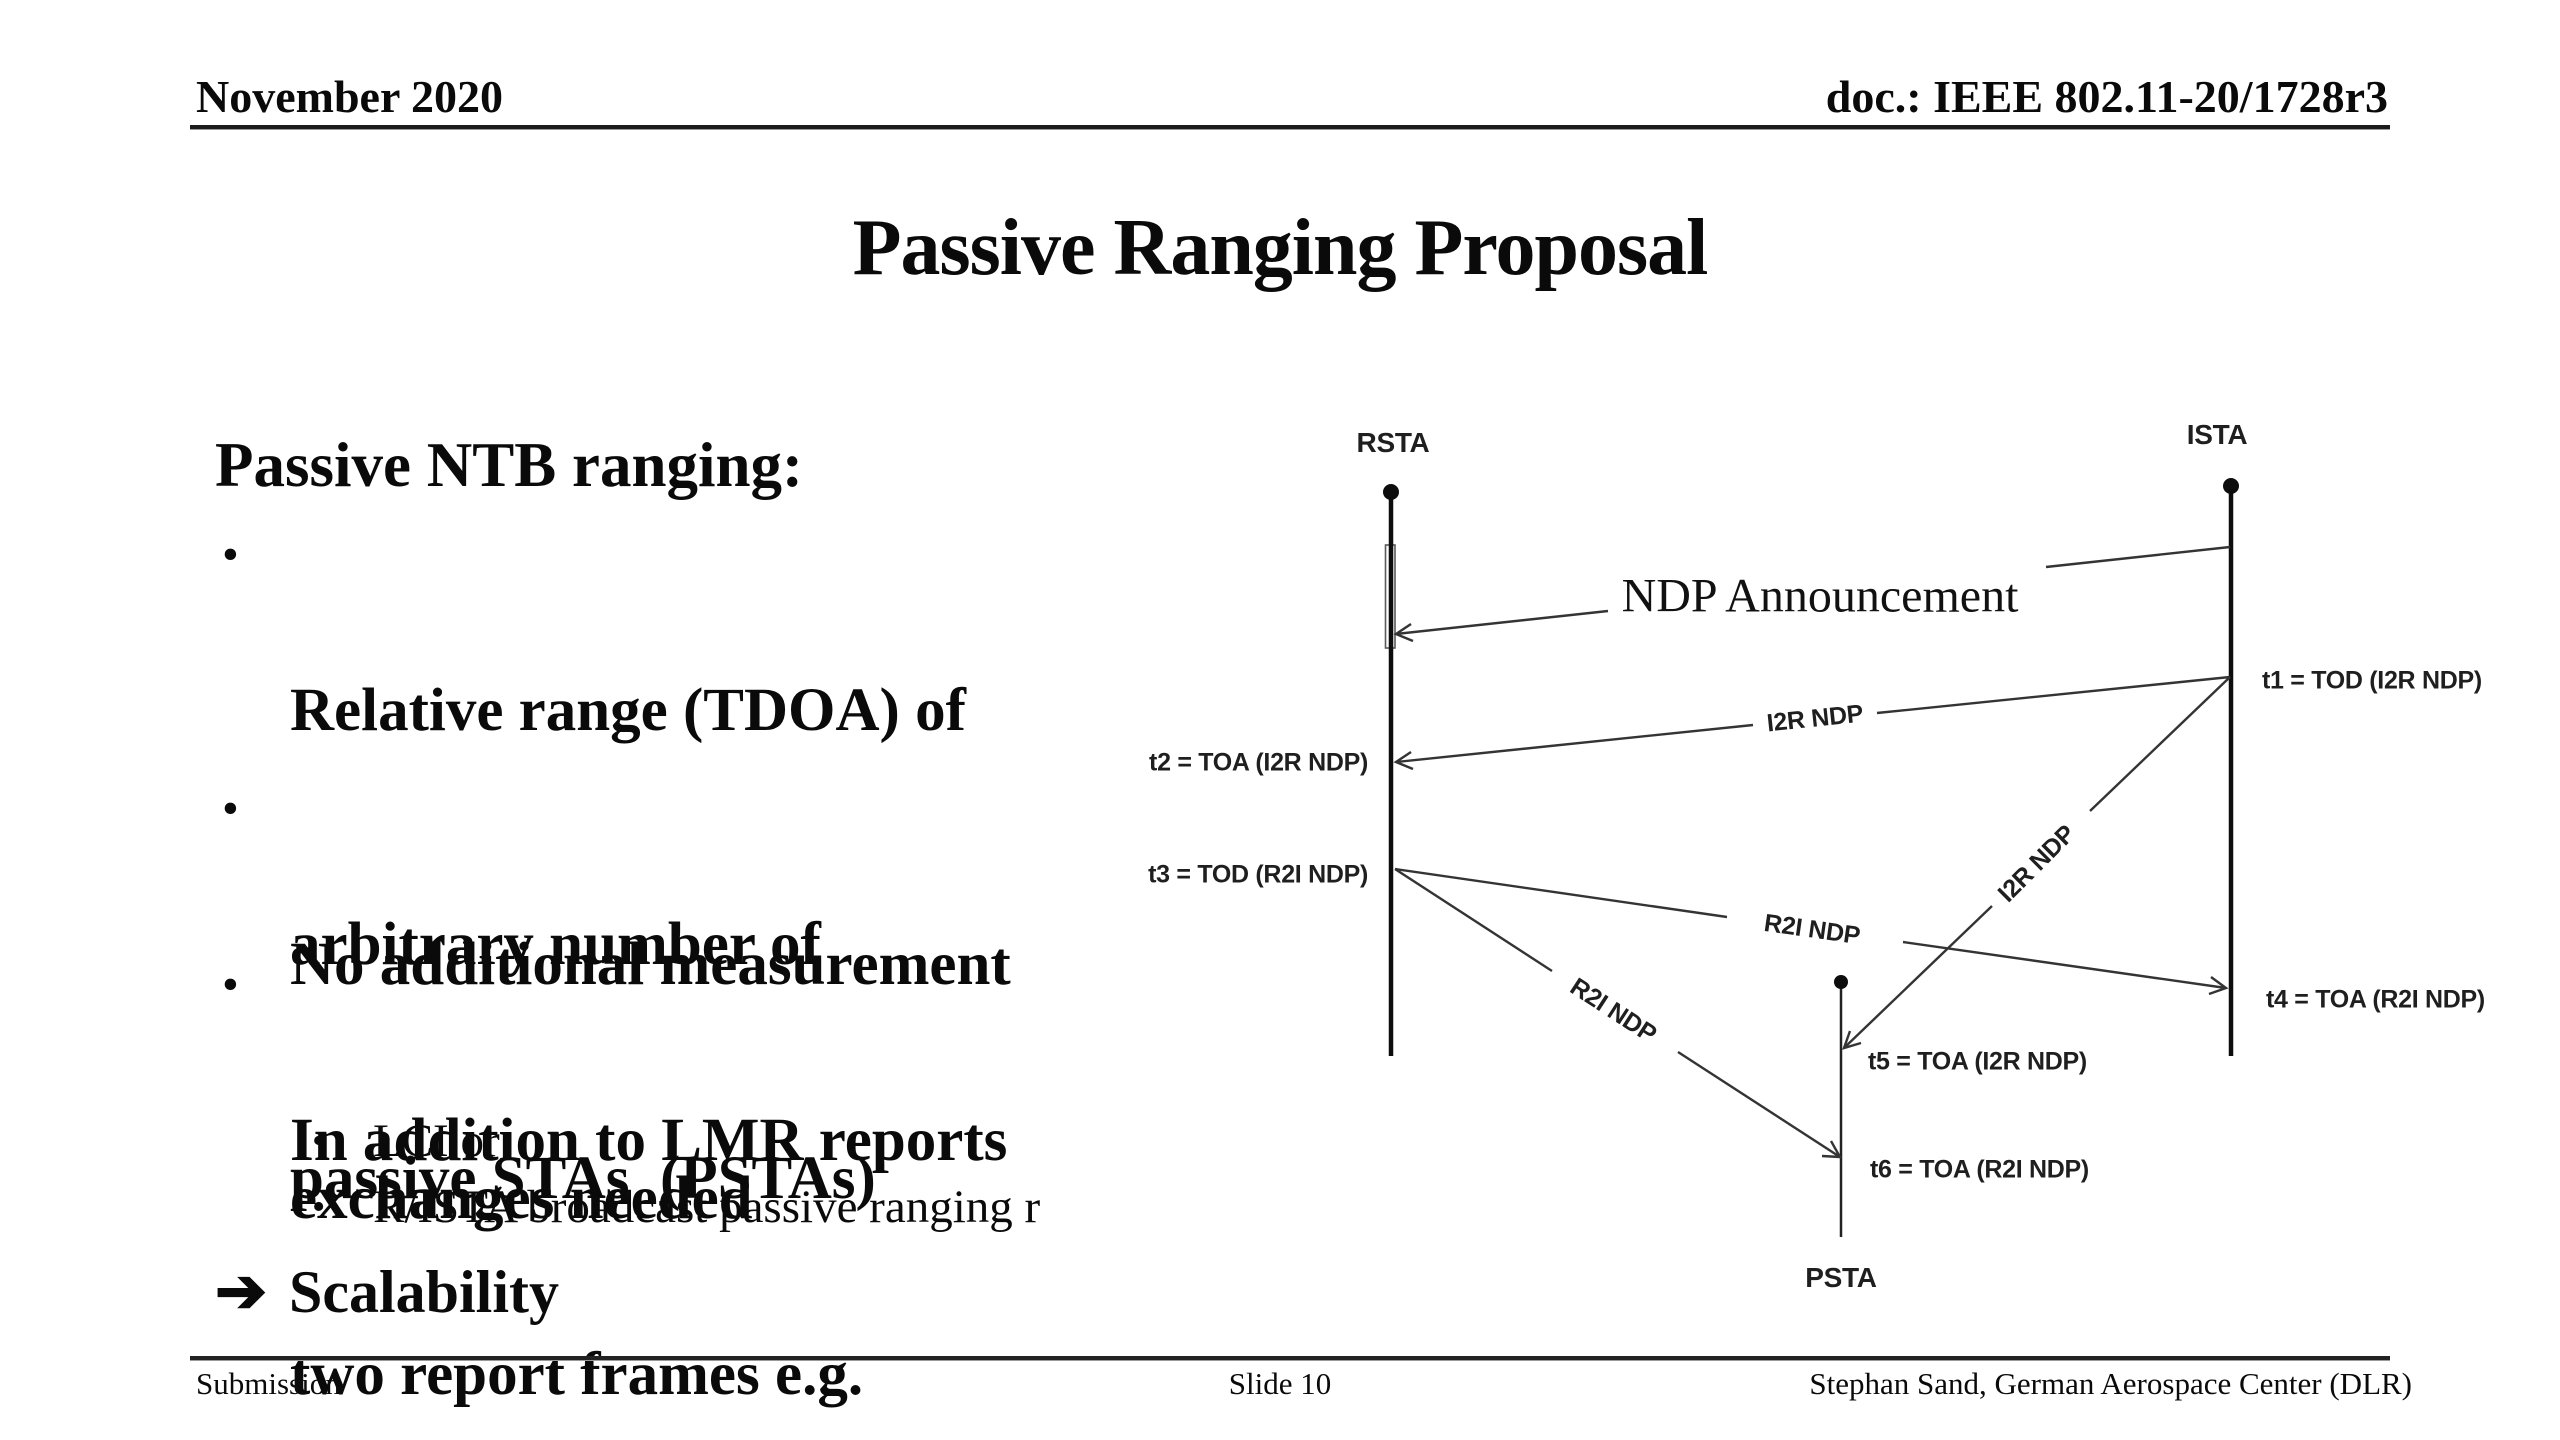 Image resolution: width=2560 pixels, height=1440 pixels. What do you see at coordinates (2106, 96) in the screenshot?
I see `header-doc-number: doc.: IEEE 802.11-20/1728r3` at bounding box center [2106, 96].